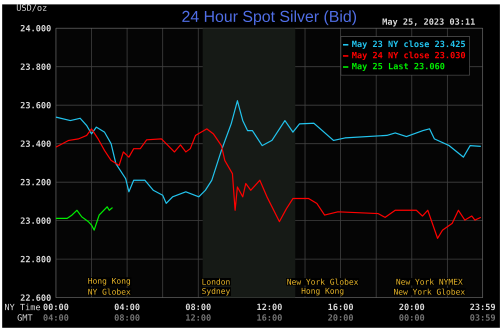 The width and height of the screenshot is (500, 328). I want to click on legend-label: May 25 Last 23.060, so click(398, 67).